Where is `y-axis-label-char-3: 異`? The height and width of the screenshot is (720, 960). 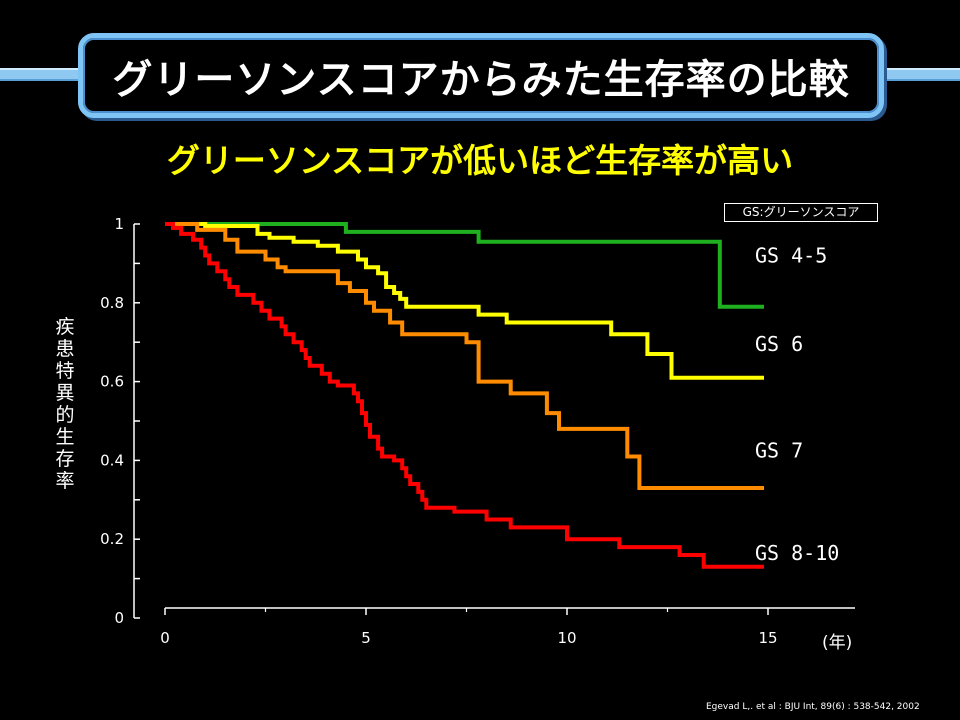
y-axis-label-char-3: 異 is located at coordinates (65, 393).